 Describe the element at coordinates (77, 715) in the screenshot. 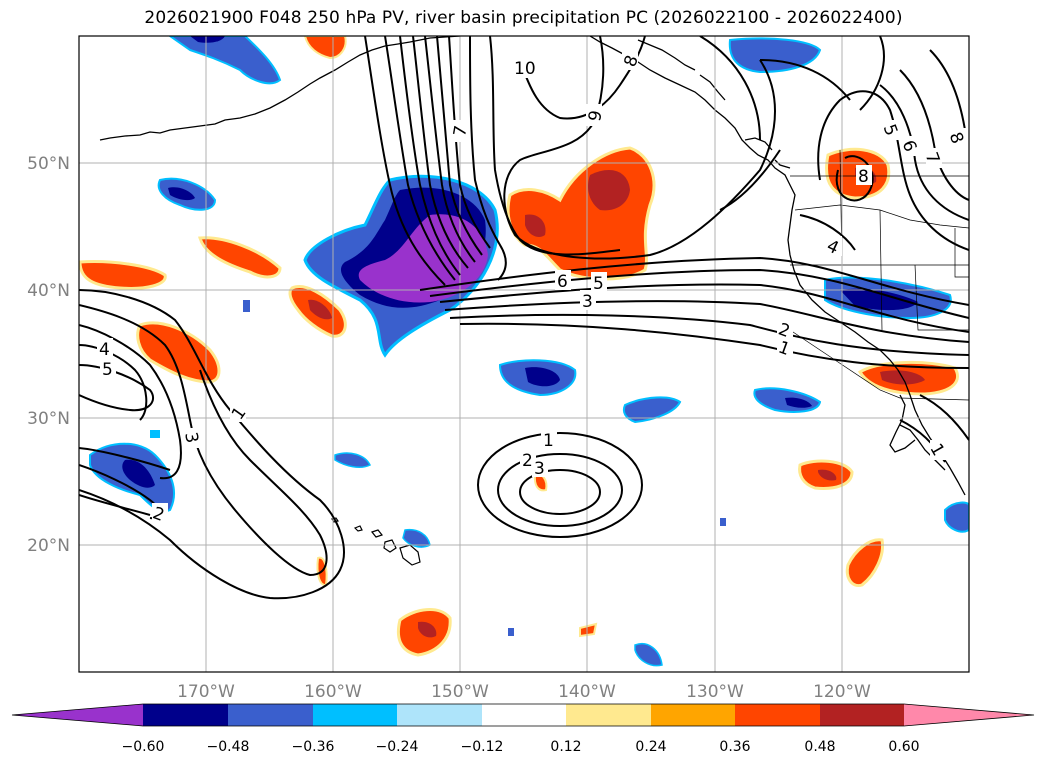

I see `colorbar-extend-low` at that location.